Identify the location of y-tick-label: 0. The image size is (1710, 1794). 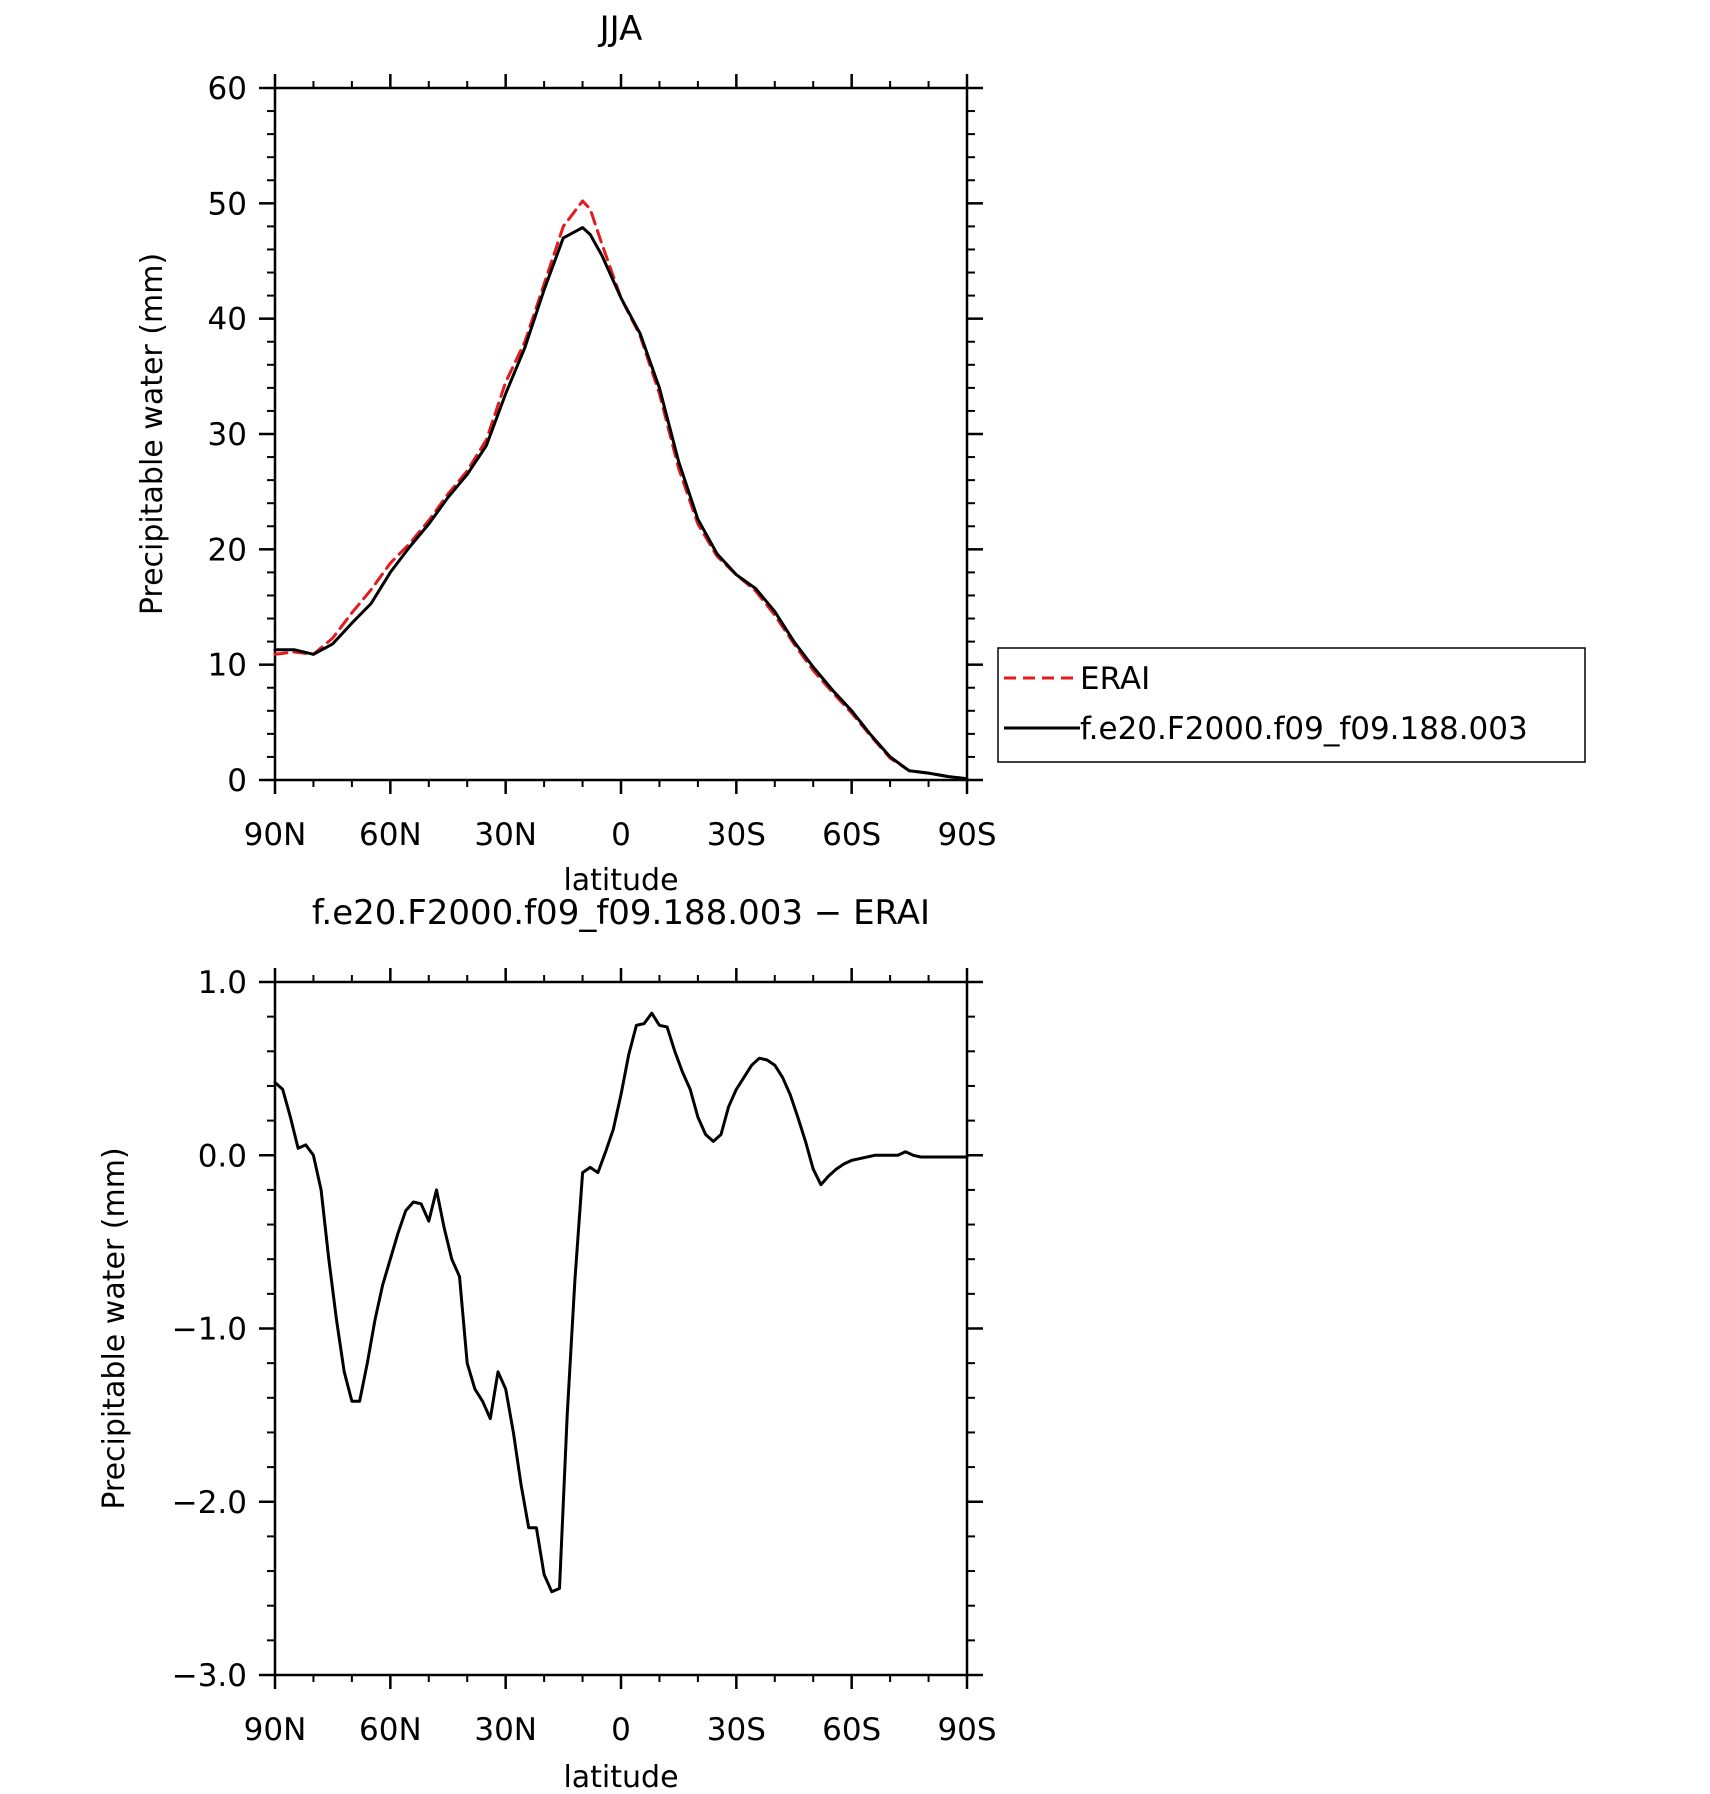
(237, 781).